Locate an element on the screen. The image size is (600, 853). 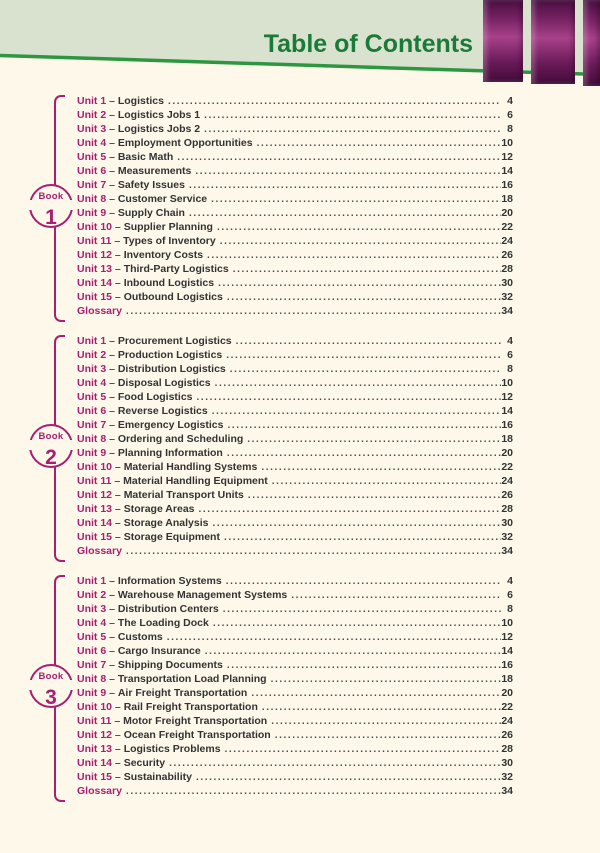
page-number: 26 is located at coordinates (507, 735).